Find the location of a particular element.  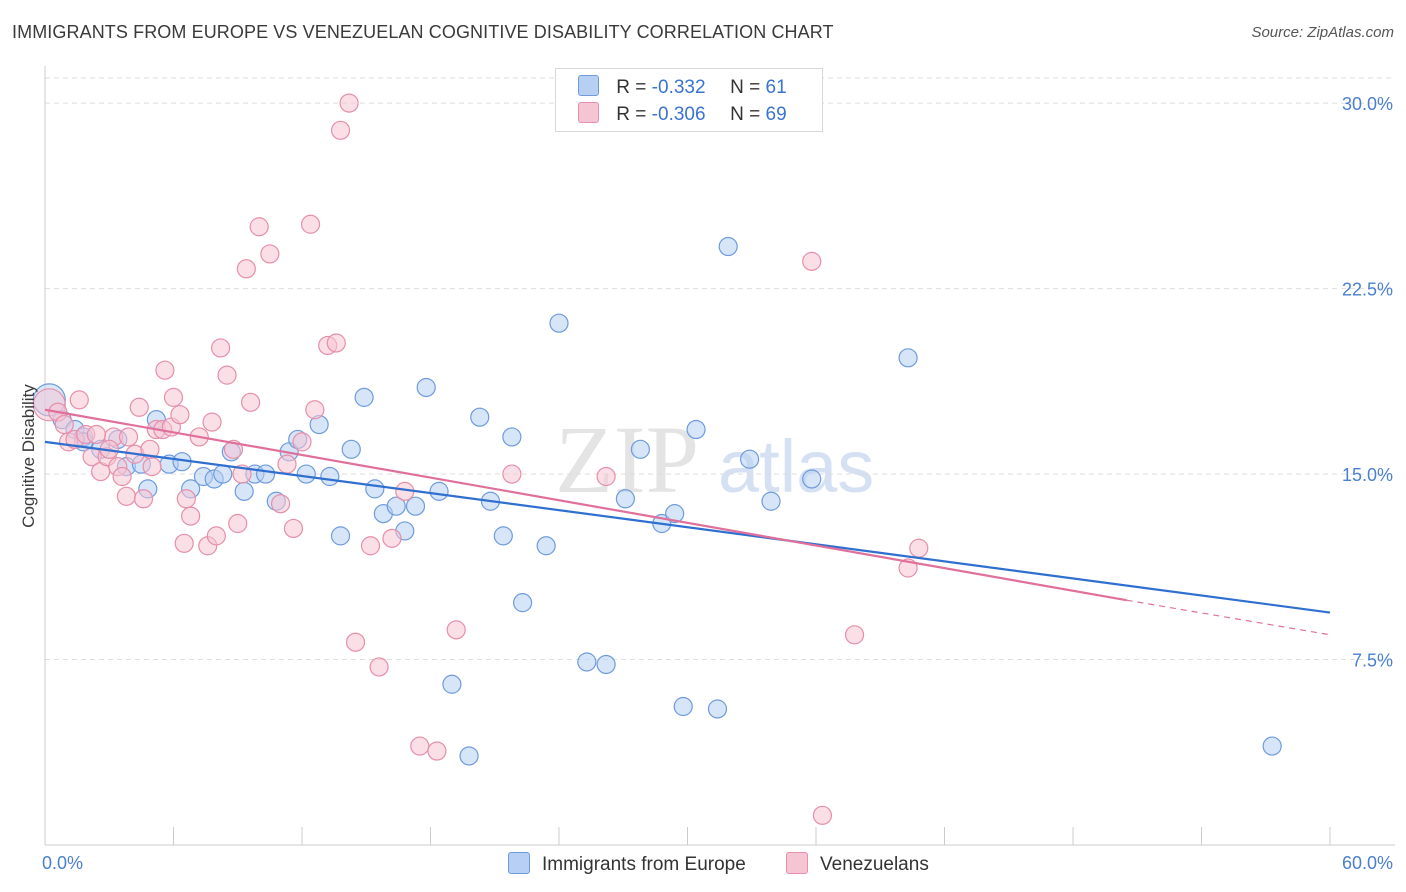

legend-row-venezuelans: R = -0.306 N = 69 is located at coordinates (682, 115).